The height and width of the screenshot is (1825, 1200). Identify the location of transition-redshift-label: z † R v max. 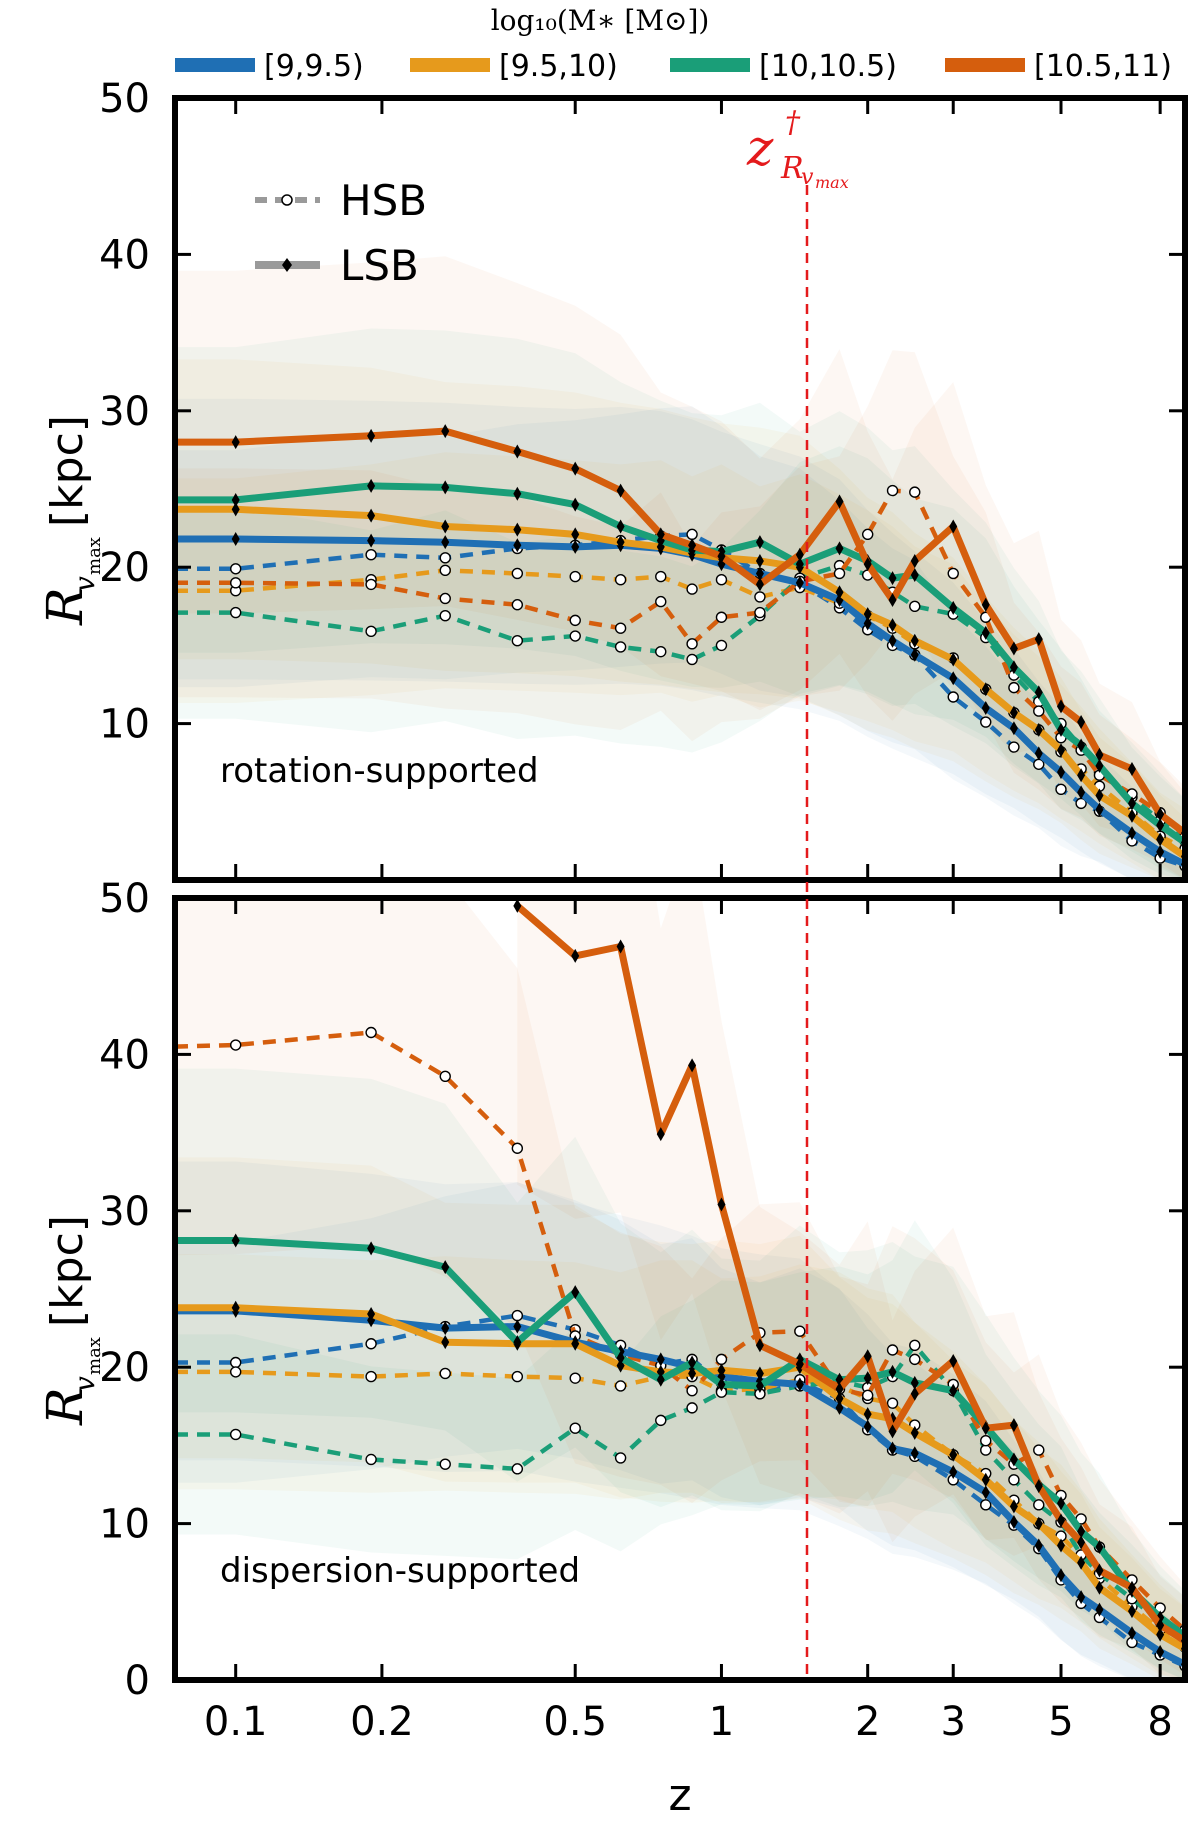
(797, 148).